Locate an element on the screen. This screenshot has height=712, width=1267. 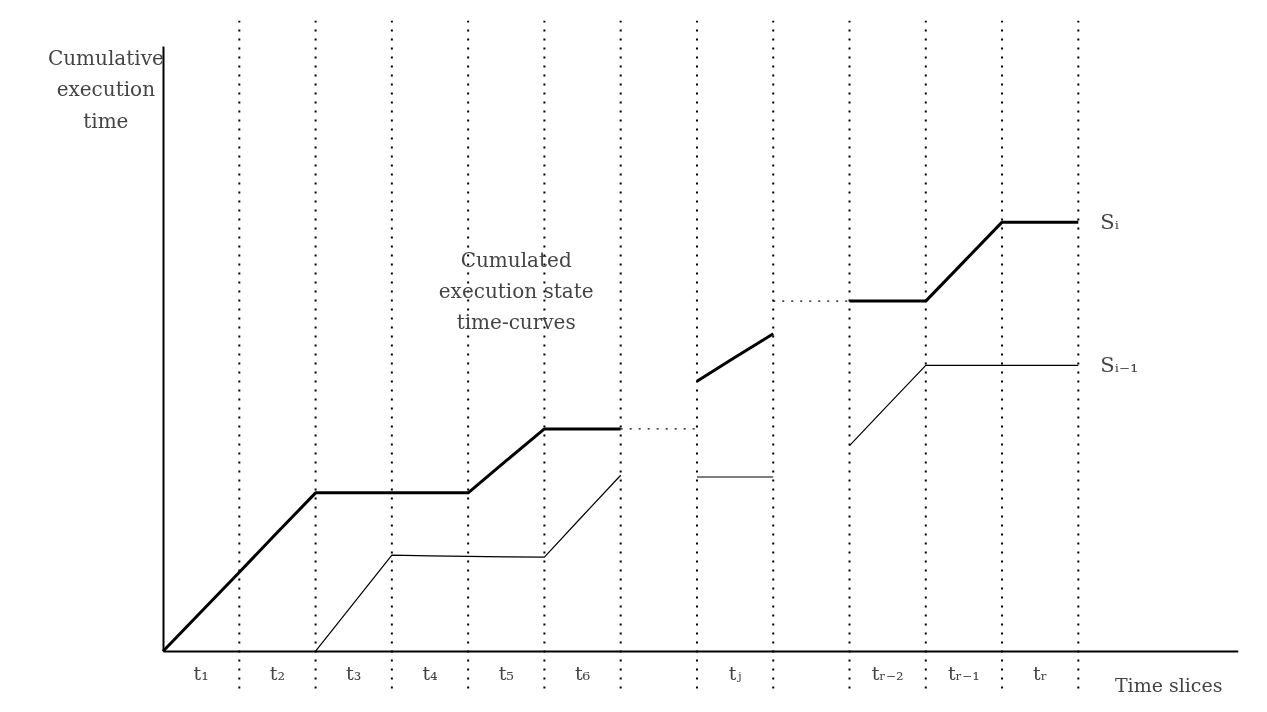
annotation: Cumulated execution state time-curves is located at coordinates (516, 291).